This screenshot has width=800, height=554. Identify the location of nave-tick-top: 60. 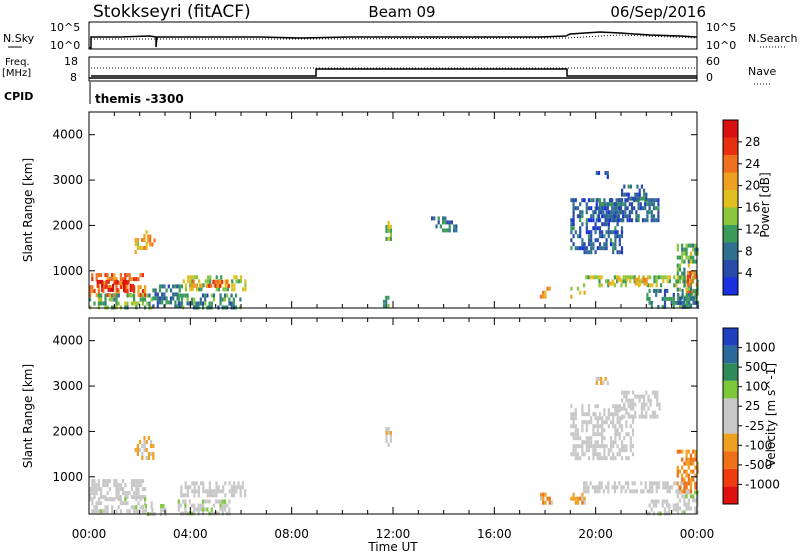
(713, 61).